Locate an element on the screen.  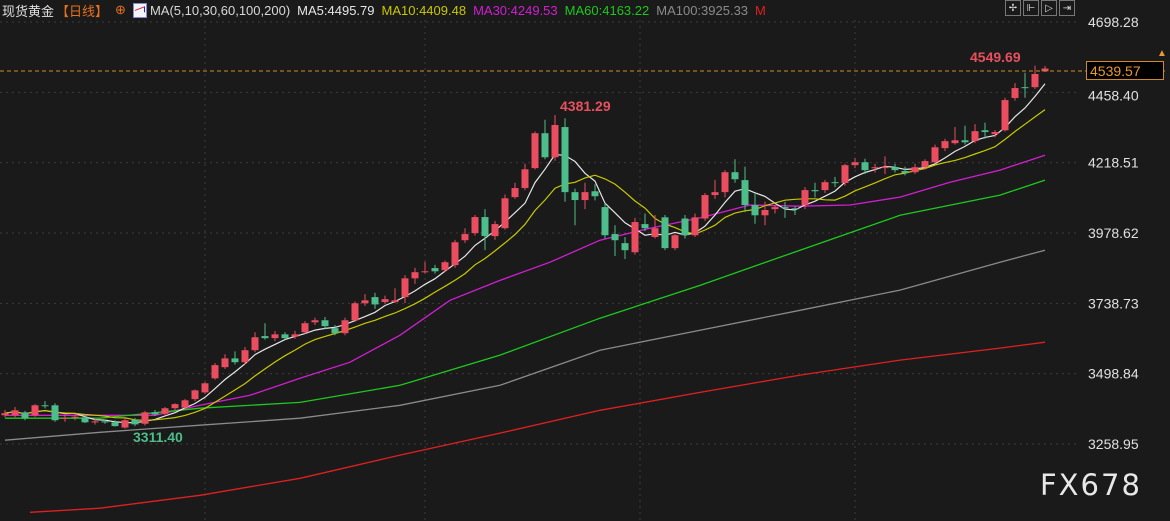
y-tick-label: 4218.51 is located at coordinates (1113, 163).